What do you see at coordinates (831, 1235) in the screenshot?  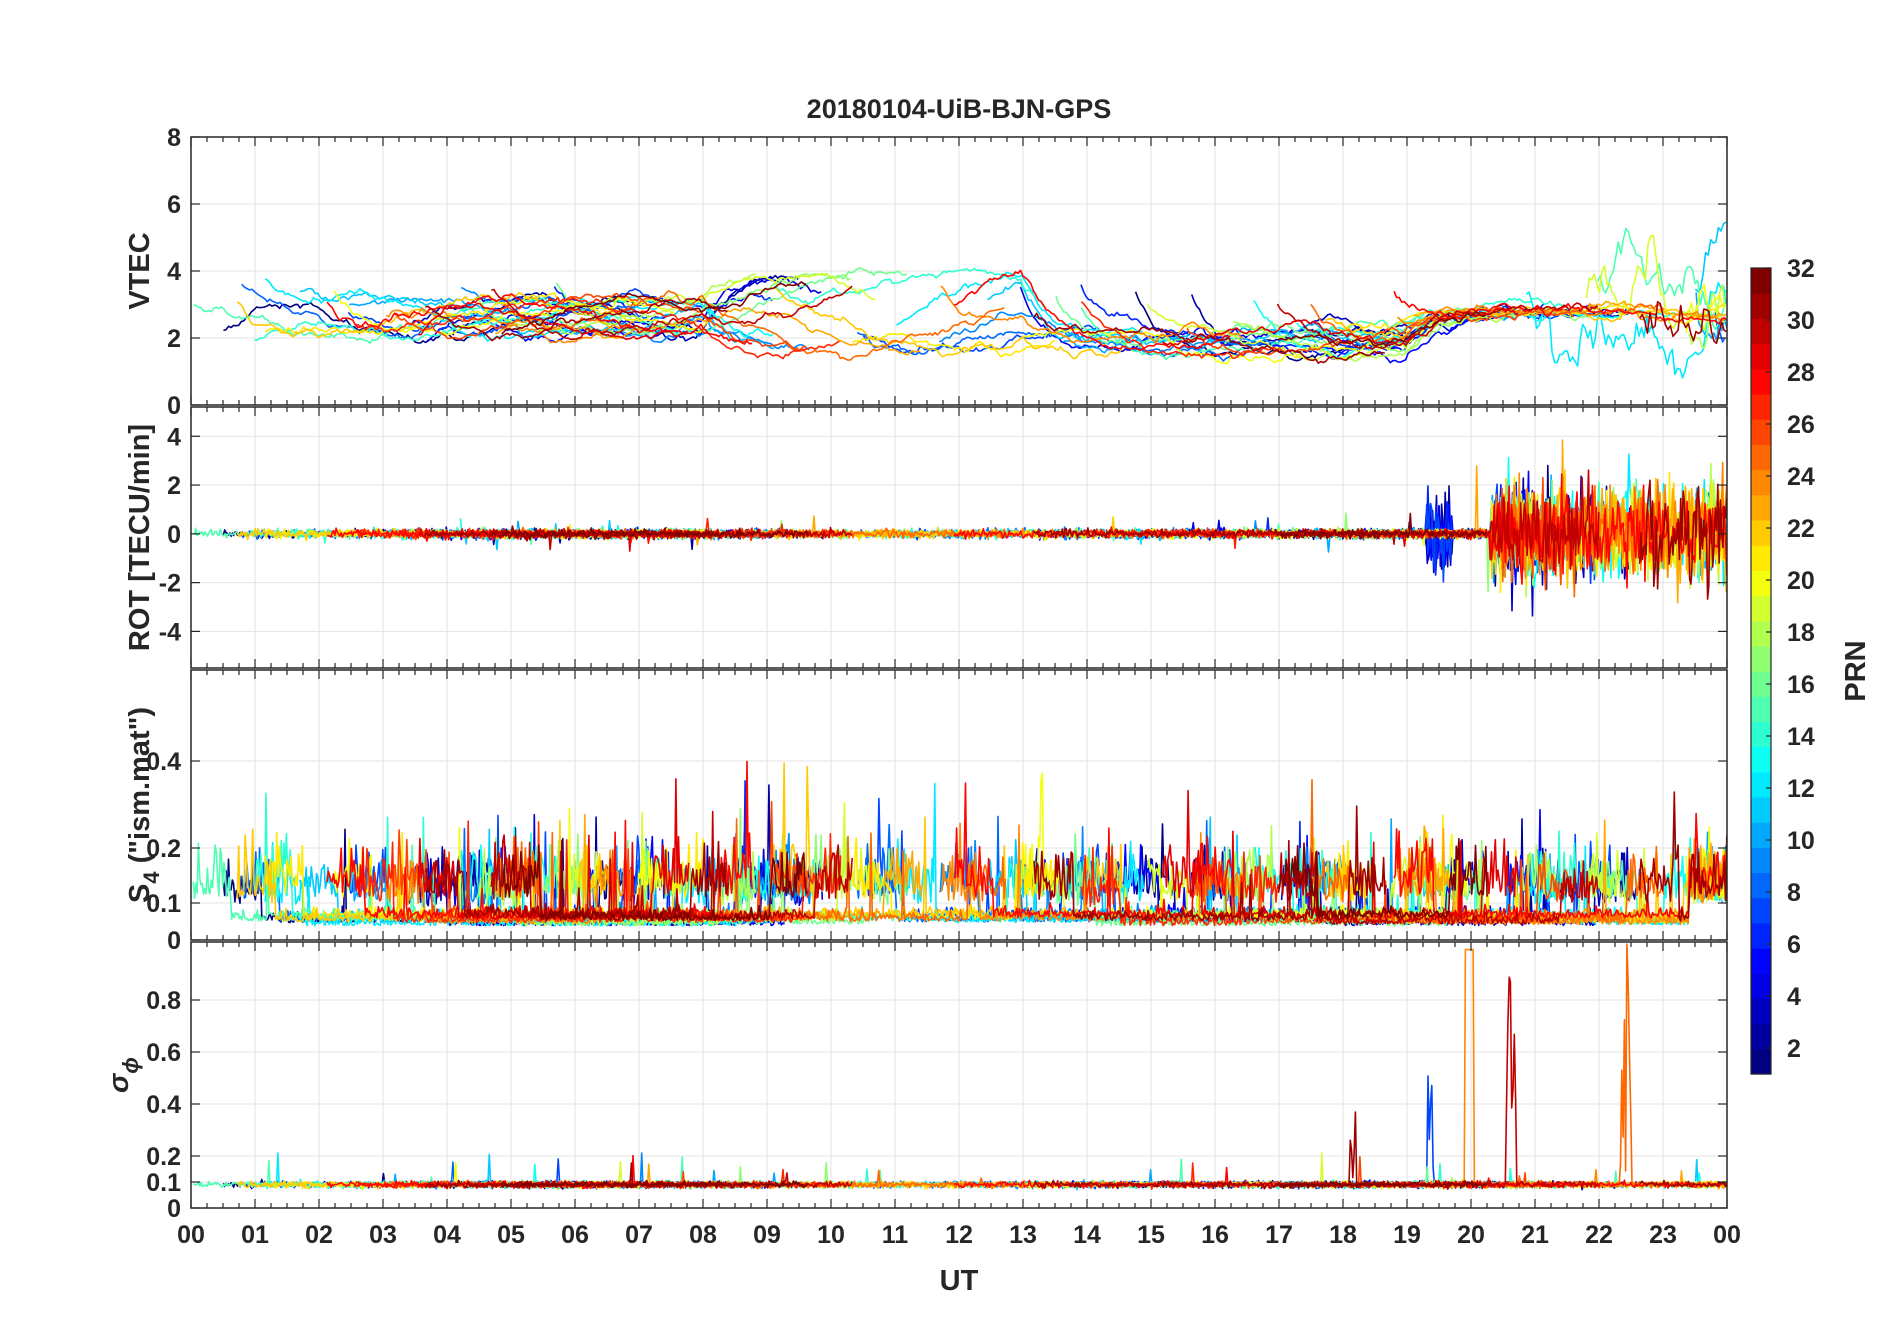 I see `x-tick-label: 10` at bounding box center [831, 1235].